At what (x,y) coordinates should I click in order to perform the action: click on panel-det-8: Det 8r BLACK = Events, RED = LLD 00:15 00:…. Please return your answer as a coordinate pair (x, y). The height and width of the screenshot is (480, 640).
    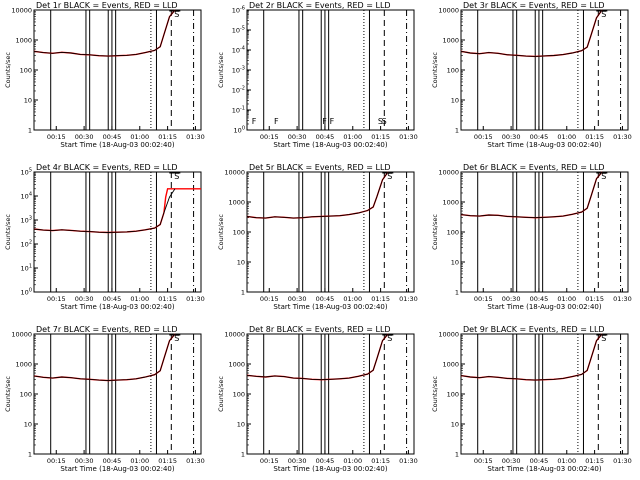
    Looking at the image, I should click on (317, 399).